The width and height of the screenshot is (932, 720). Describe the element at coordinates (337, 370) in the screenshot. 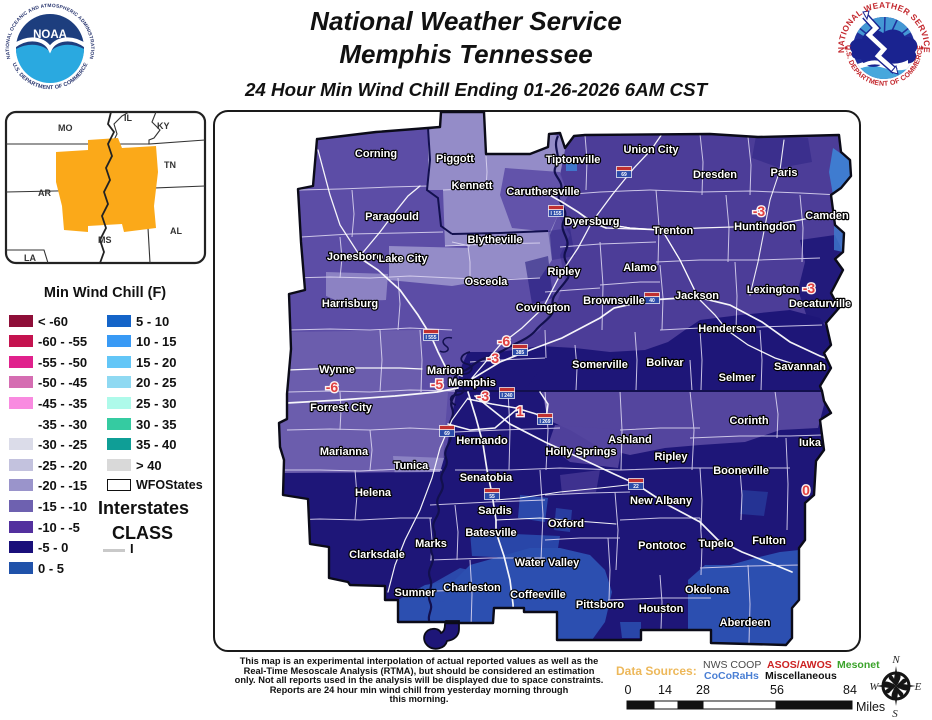

I see `svg-text: Wynne` at that location.